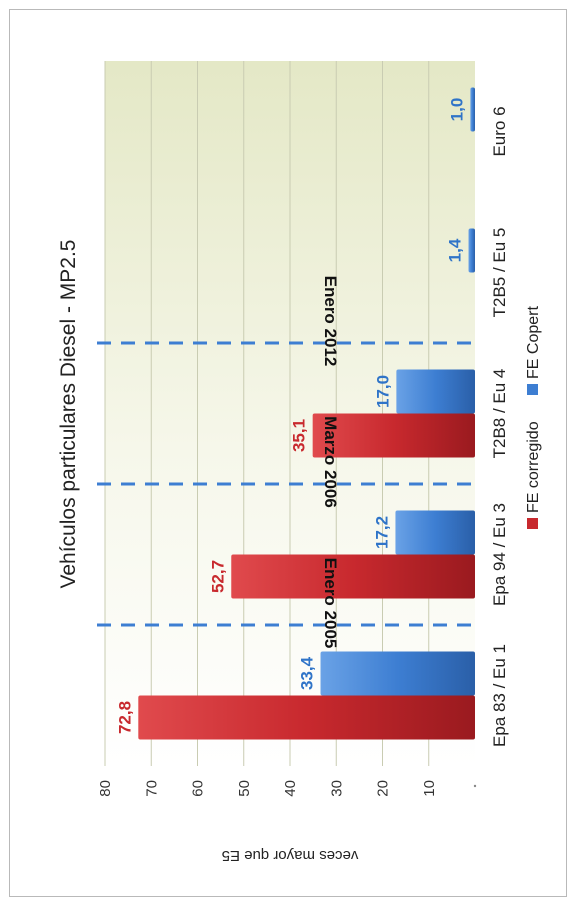 This screenshot has height=911, width=579. Describe the element at coordinates (381, 532) in the screenshot. I see `data-label: 17,2` at that location.